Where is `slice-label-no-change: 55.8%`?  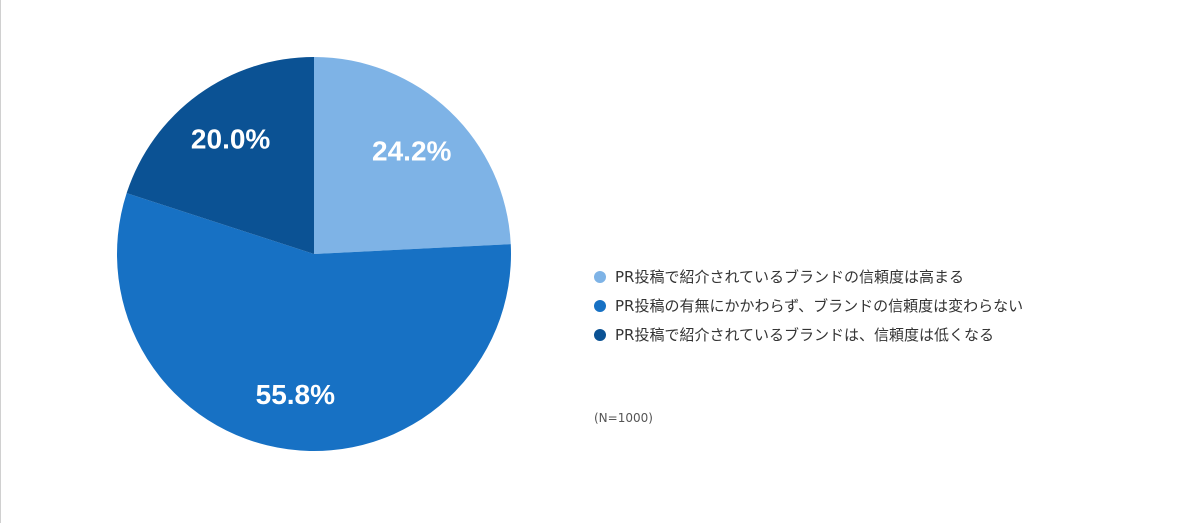 slice-label-no-change: 55.8% is located at coordinates (295, 394).